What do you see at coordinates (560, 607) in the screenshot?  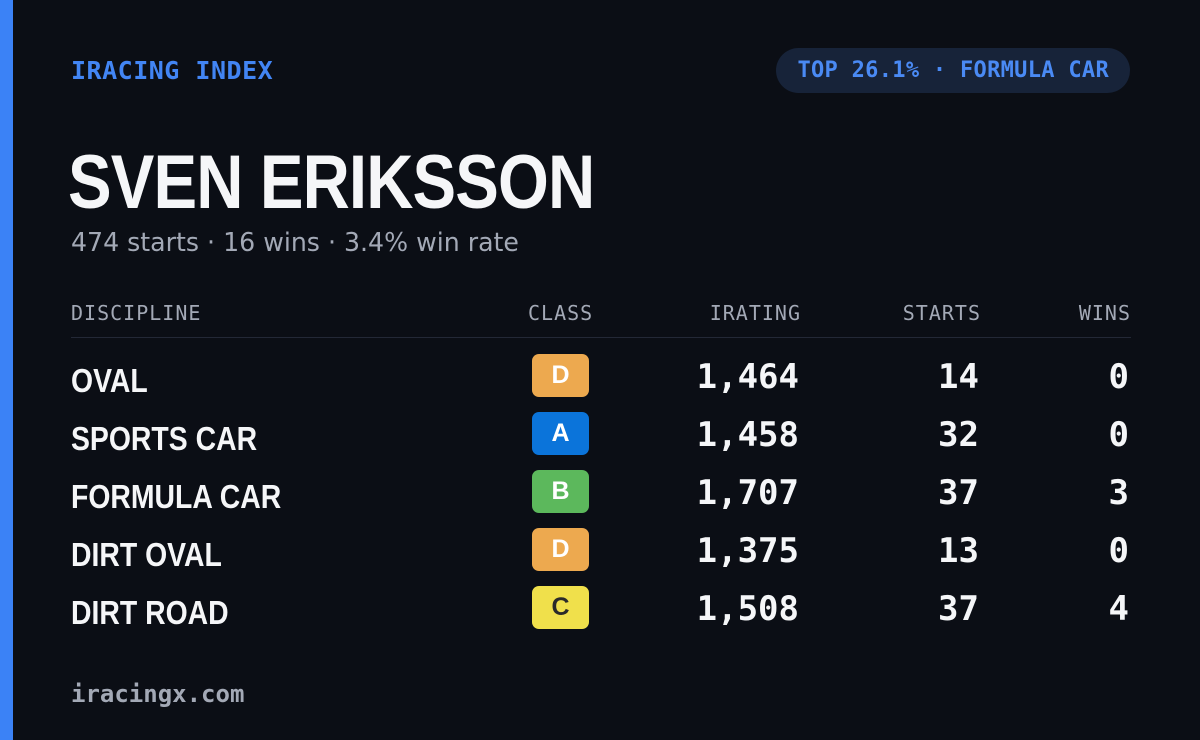 I see `class-badge: C` at bounding box center [560, 607].